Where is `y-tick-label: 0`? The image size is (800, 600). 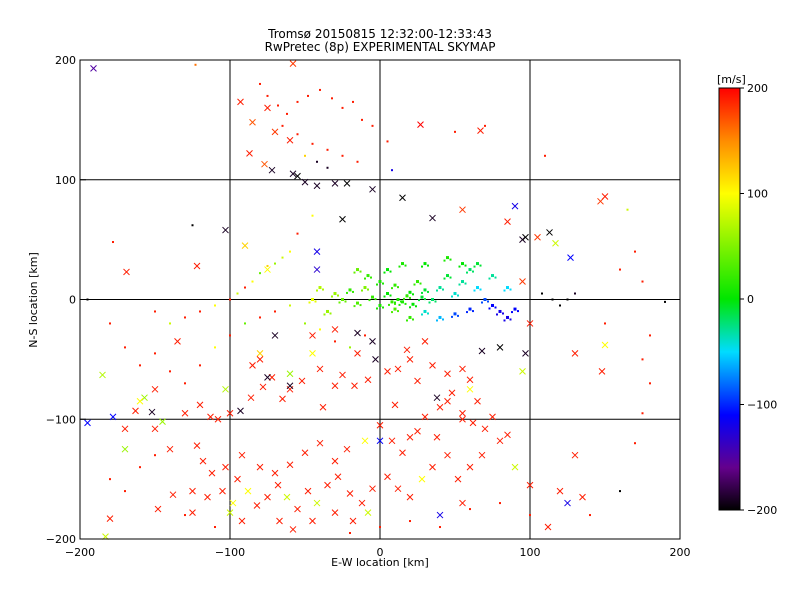
y-tick-label: 0 is located at coordinates (72, 300).